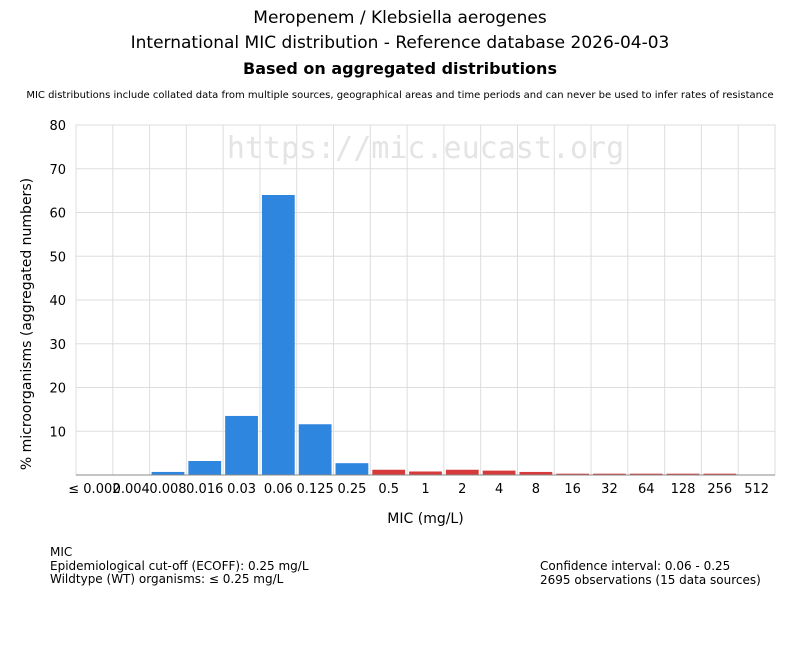  Describe the element at coordinates (131, 489) in the screenshot. I see `x-tick-label: 0.004` at that location.